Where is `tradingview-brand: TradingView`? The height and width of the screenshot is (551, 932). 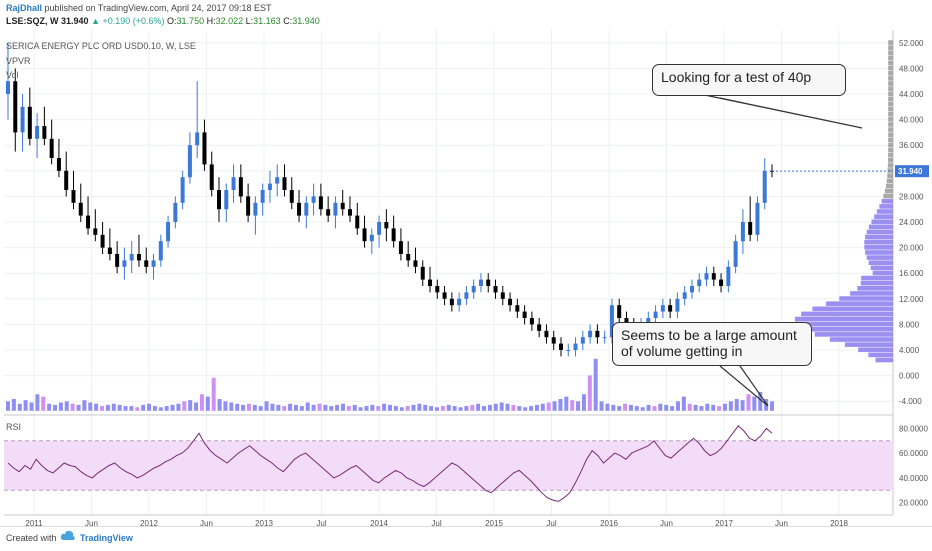 tradingview-brand: TradingView is located at coordinates (106, 538).